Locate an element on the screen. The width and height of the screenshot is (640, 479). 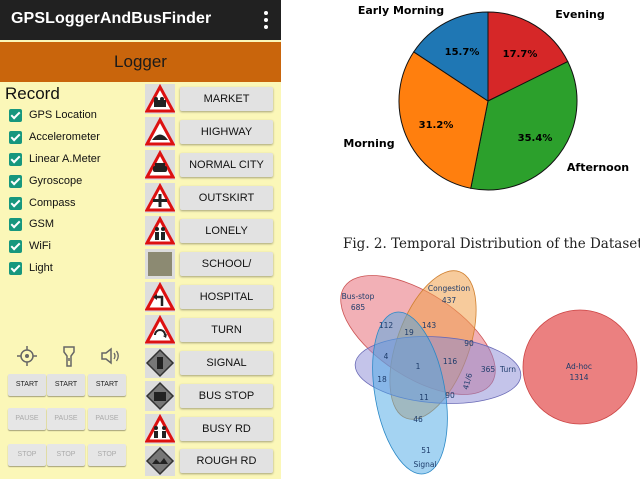
market-sign-icon is located at coordinates (160, 99).